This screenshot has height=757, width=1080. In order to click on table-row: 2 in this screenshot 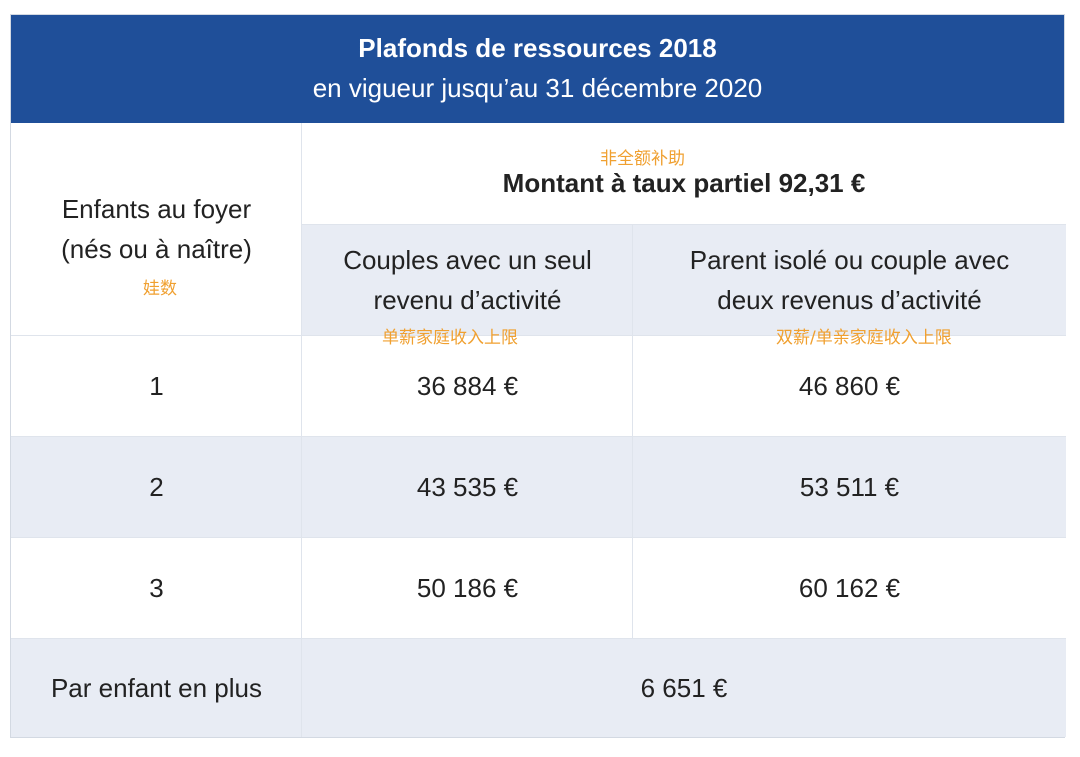, I will do `click(156, 486)`.